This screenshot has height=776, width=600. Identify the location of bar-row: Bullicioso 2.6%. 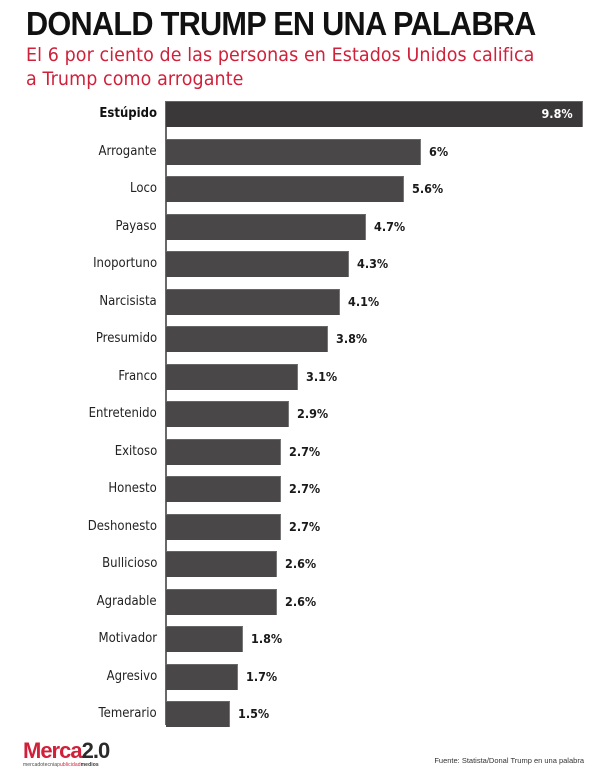
(300, 564).